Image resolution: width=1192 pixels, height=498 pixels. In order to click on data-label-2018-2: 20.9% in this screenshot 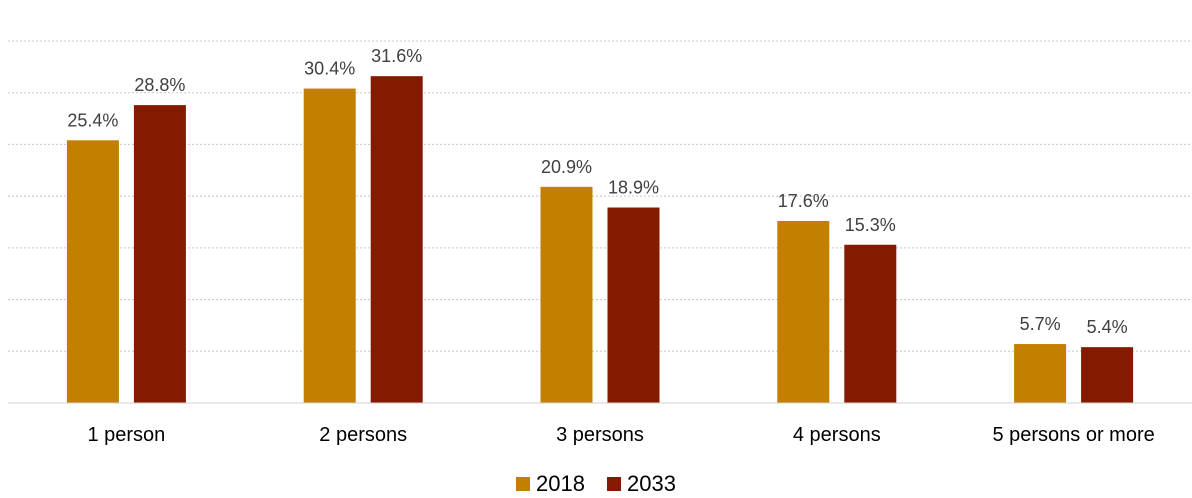, I will do `click(566, 167)`.